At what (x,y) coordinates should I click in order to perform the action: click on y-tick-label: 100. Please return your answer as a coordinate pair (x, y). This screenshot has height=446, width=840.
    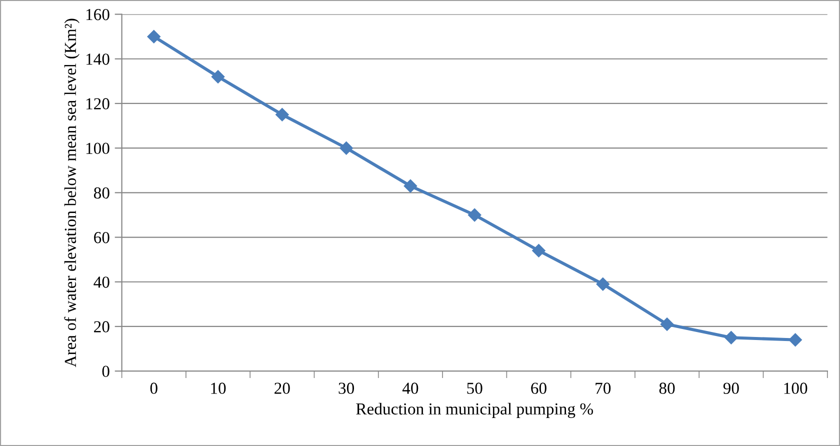
    Looking at the image, I should click on (98, 148).